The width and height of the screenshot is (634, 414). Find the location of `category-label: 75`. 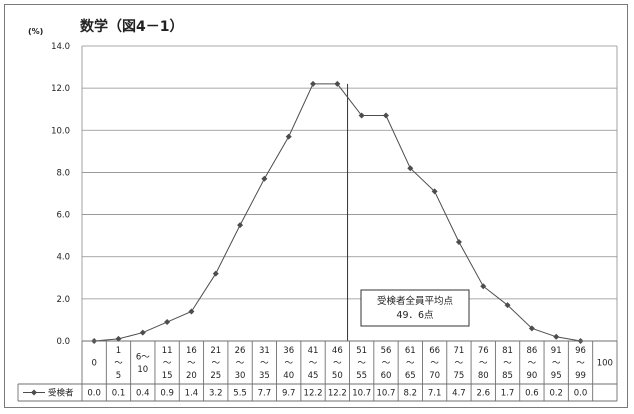

category-label: 75 is located at coordinates (459, 376).